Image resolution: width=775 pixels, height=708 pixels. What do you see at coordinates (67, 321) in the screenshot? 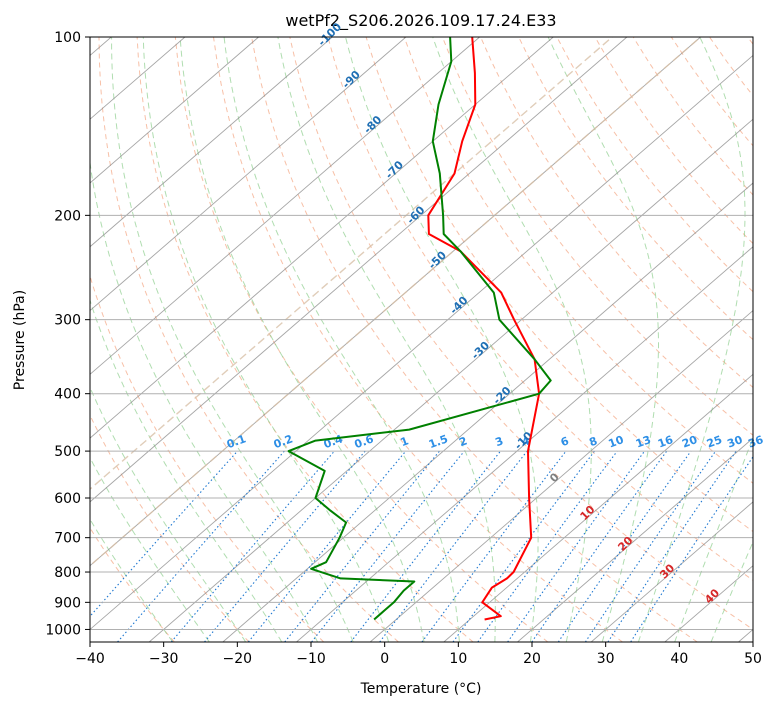
I see `y-tick-label: 300` at bounding box center [67, 321].